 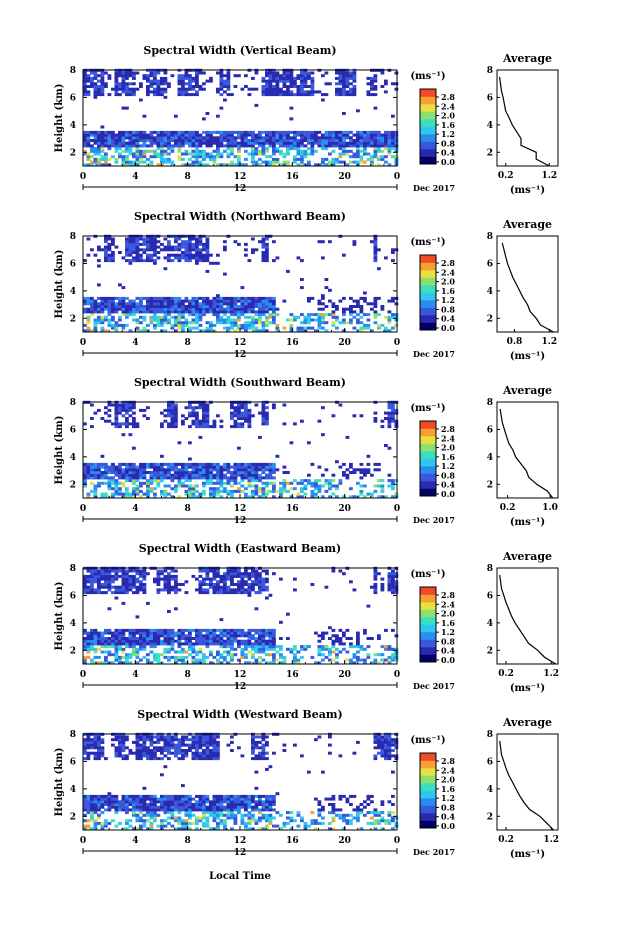 What do you see at coordinates (397, 675) in the screenshot?
I see `x-tick-label: 0` at bounding box center [397, 675].